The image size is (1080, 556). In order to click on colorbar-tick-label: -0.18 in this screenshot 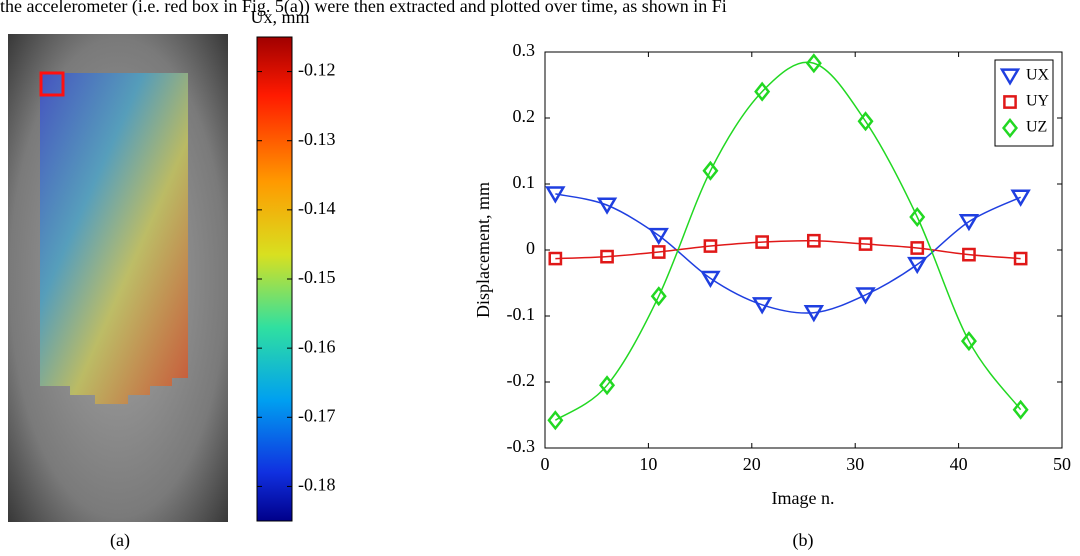, I will do `click(317, 485)`.